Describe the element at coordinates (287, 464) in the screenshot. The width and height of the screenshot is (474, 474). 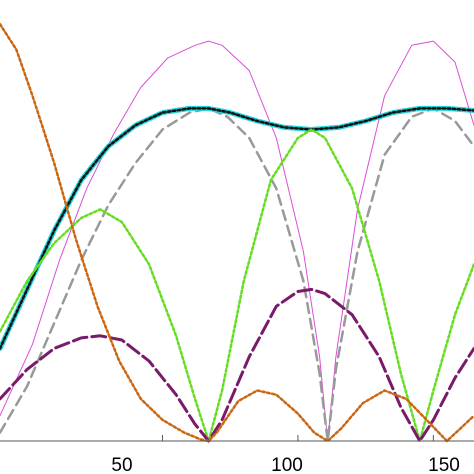
I see `x-tick-label: 100` at that location.